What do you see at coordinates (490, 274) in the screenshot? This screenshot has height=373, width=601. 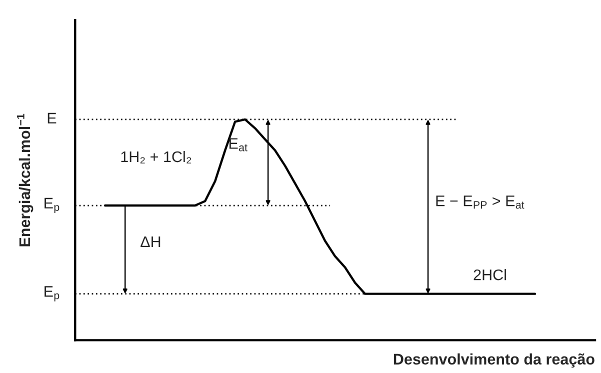 I see `annotation: 2HCl` at bounding box center [490, 274].